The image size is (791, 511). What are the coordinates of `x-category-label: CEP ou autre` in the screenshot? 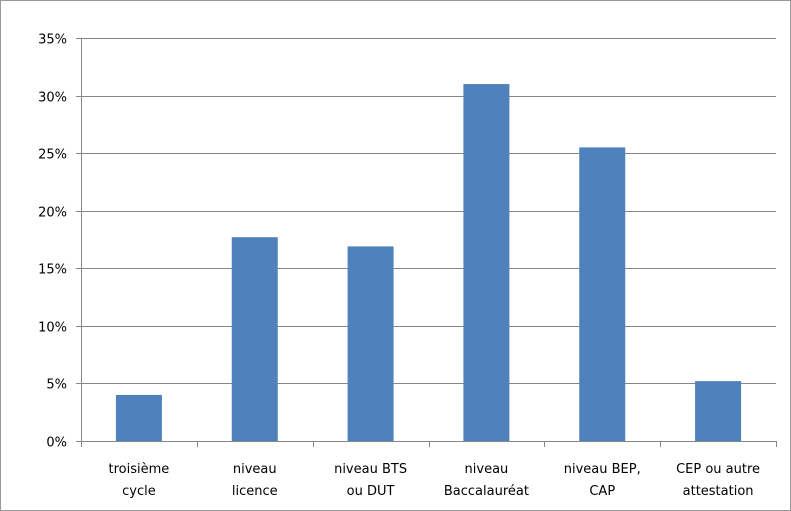 It's located at (718, 469).